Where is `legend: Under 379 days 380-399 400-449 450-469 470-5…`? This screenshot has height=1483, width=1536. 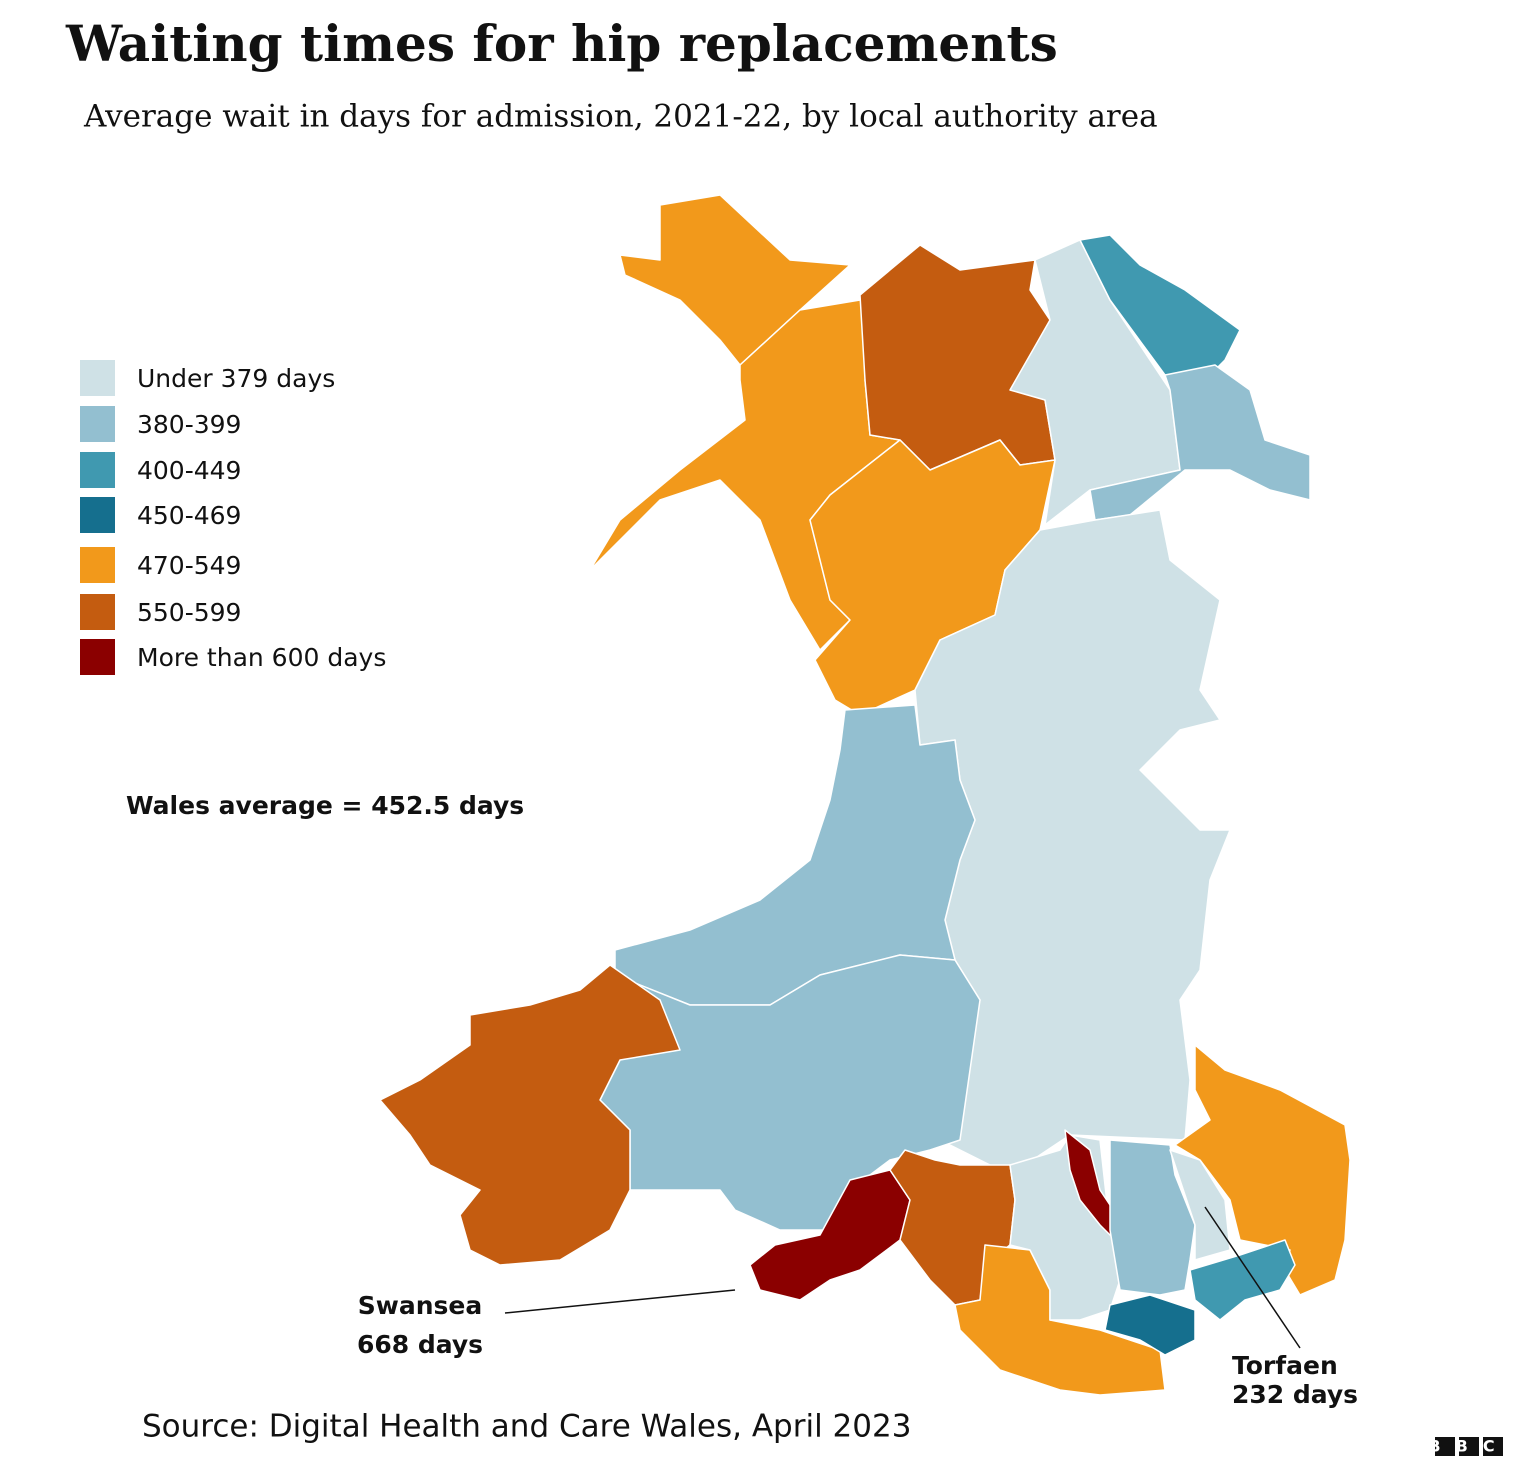
legend: Under 379 days 380-399 400-449 450-469 470-5… is located at coordinates (233, 517).